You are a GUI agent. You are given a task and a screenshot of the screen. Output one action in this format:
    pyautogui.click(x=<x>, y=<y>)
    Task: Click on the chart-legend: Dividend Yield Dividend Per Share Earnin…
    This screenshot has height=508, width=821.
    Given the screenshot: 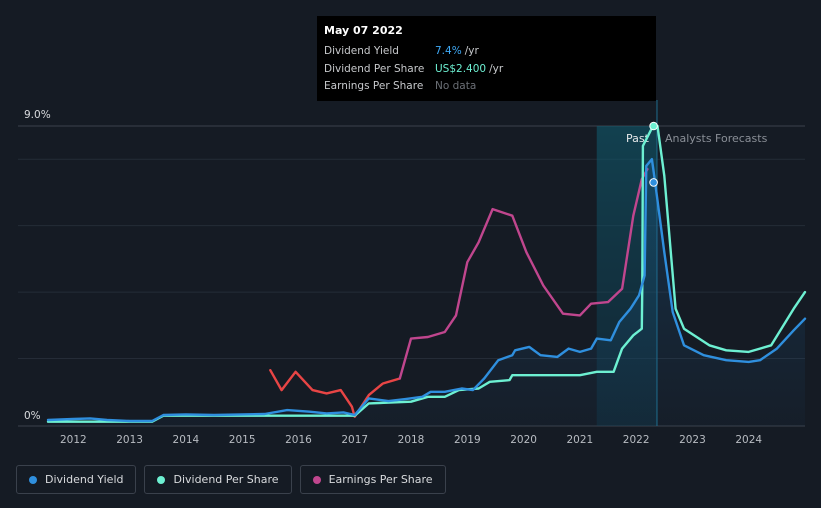 What is the action you would take?
    pyautogui.click(x=231, y=479)
    